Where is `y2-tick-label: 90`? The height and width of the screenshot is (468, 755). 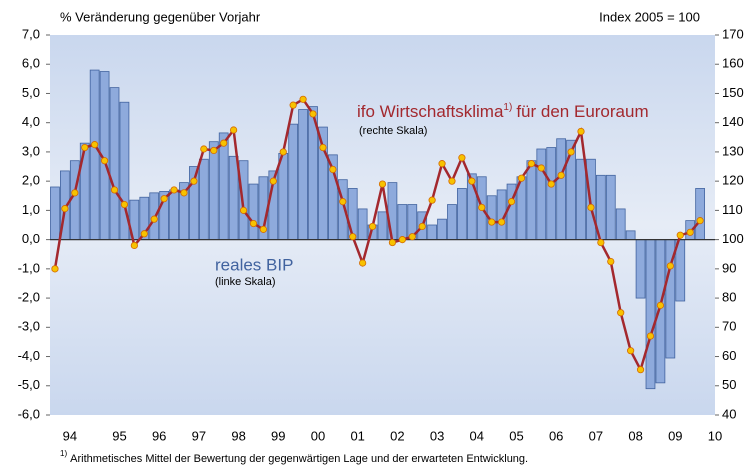 y2-tick-label: 90 is located at coordinates (729, 267).